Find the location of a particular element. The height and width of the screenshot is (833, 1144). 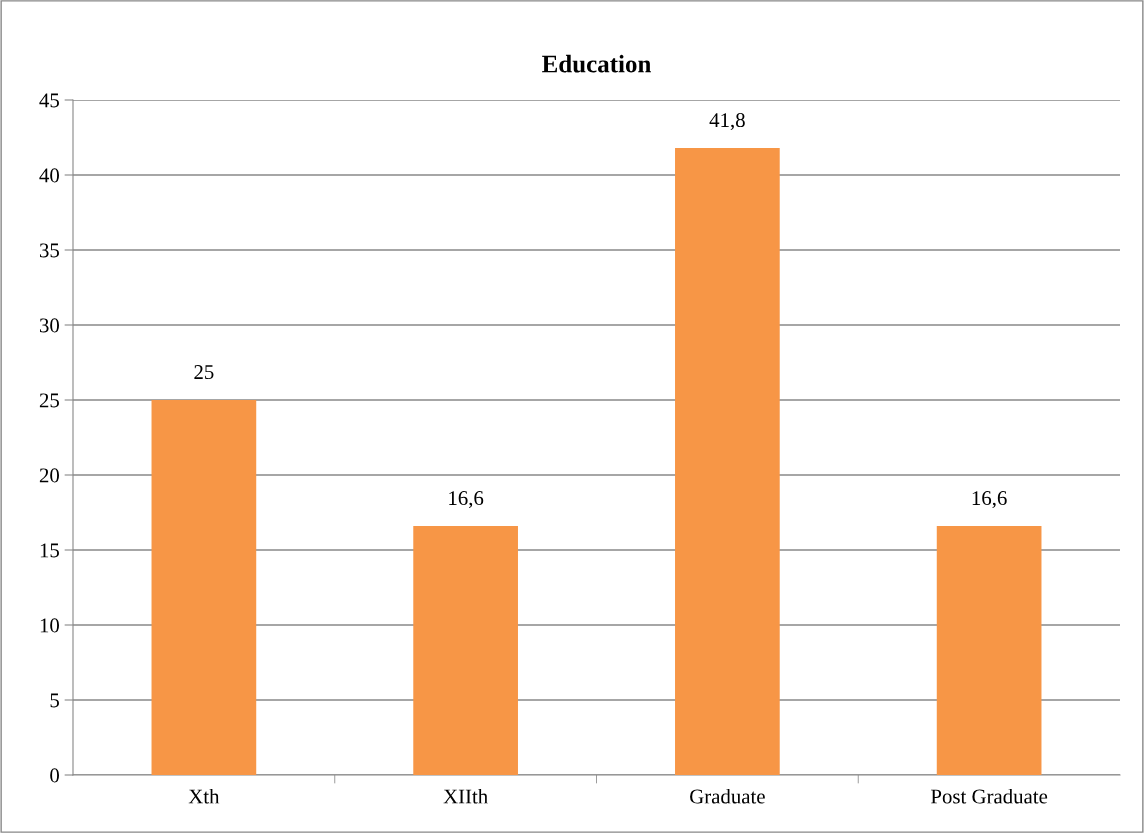

y-tick-label: 45 is located at coordinates (49, 100).